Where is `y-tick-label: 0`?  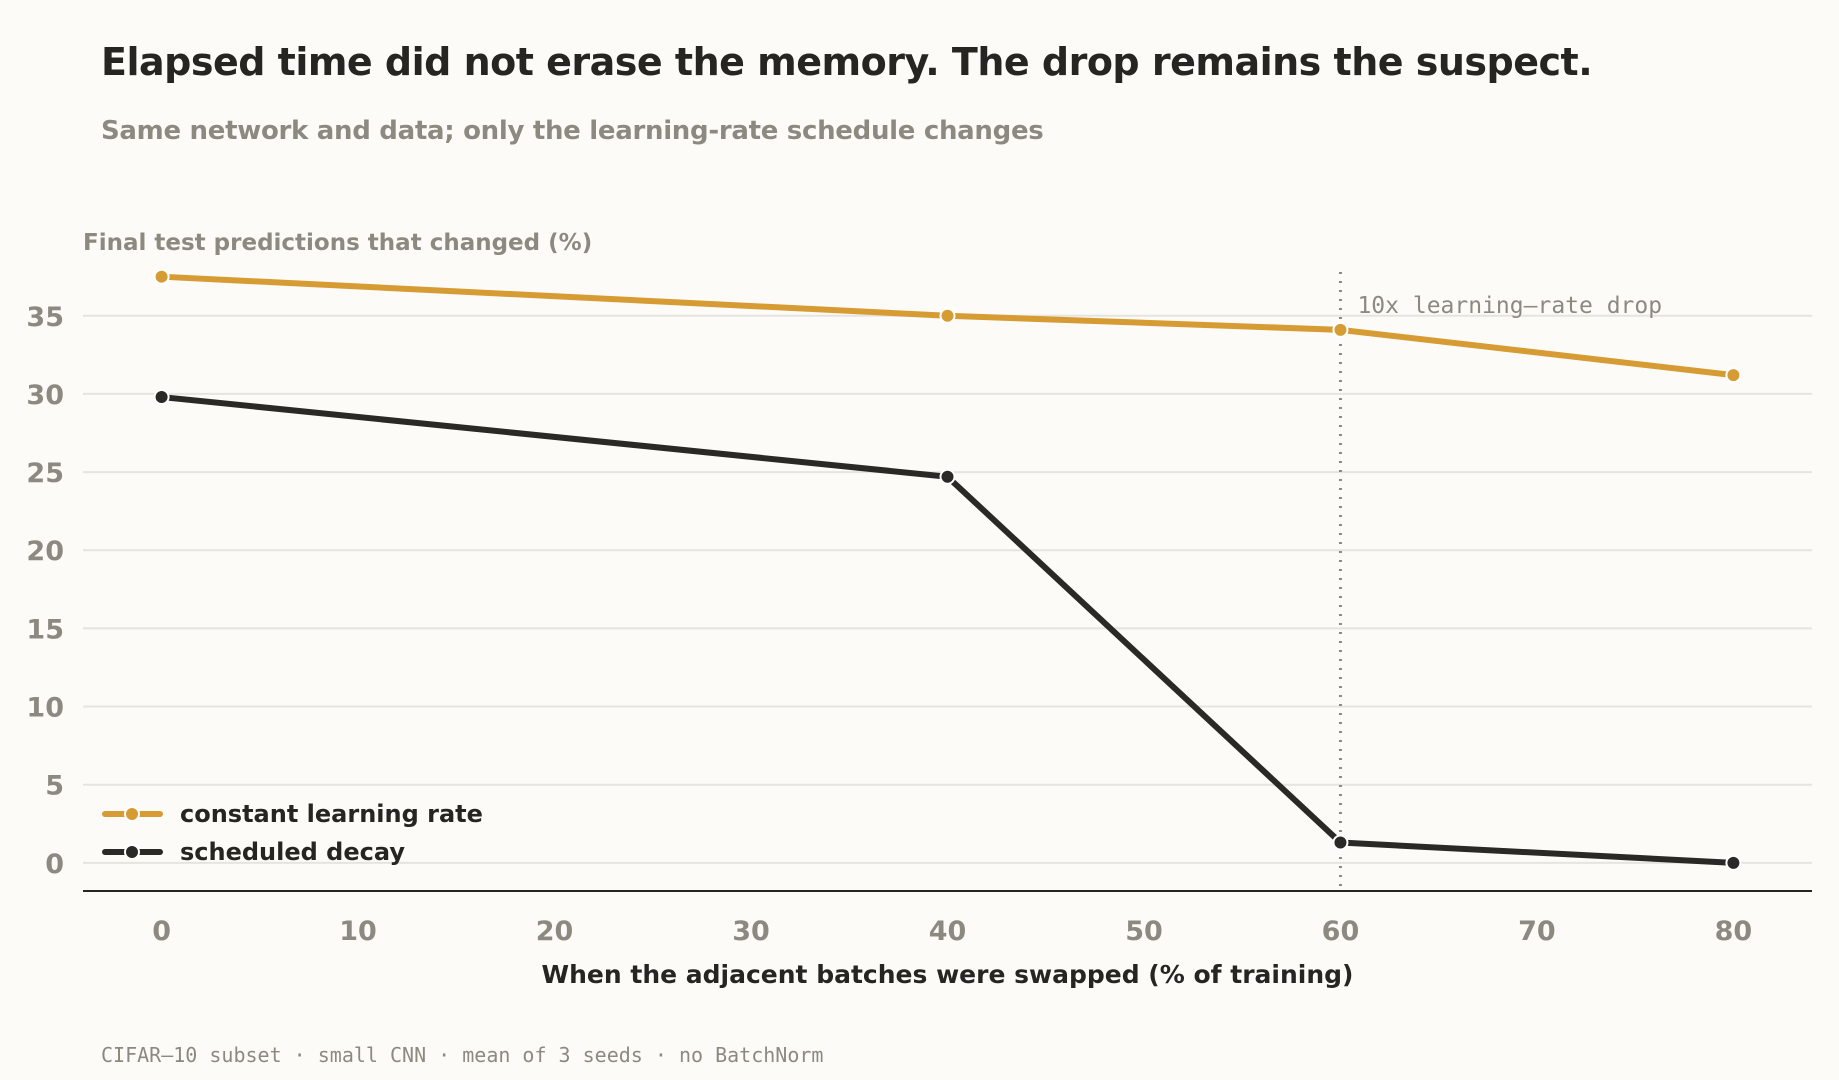 y-tick-label: 0 is located at coordinates (54, 864).